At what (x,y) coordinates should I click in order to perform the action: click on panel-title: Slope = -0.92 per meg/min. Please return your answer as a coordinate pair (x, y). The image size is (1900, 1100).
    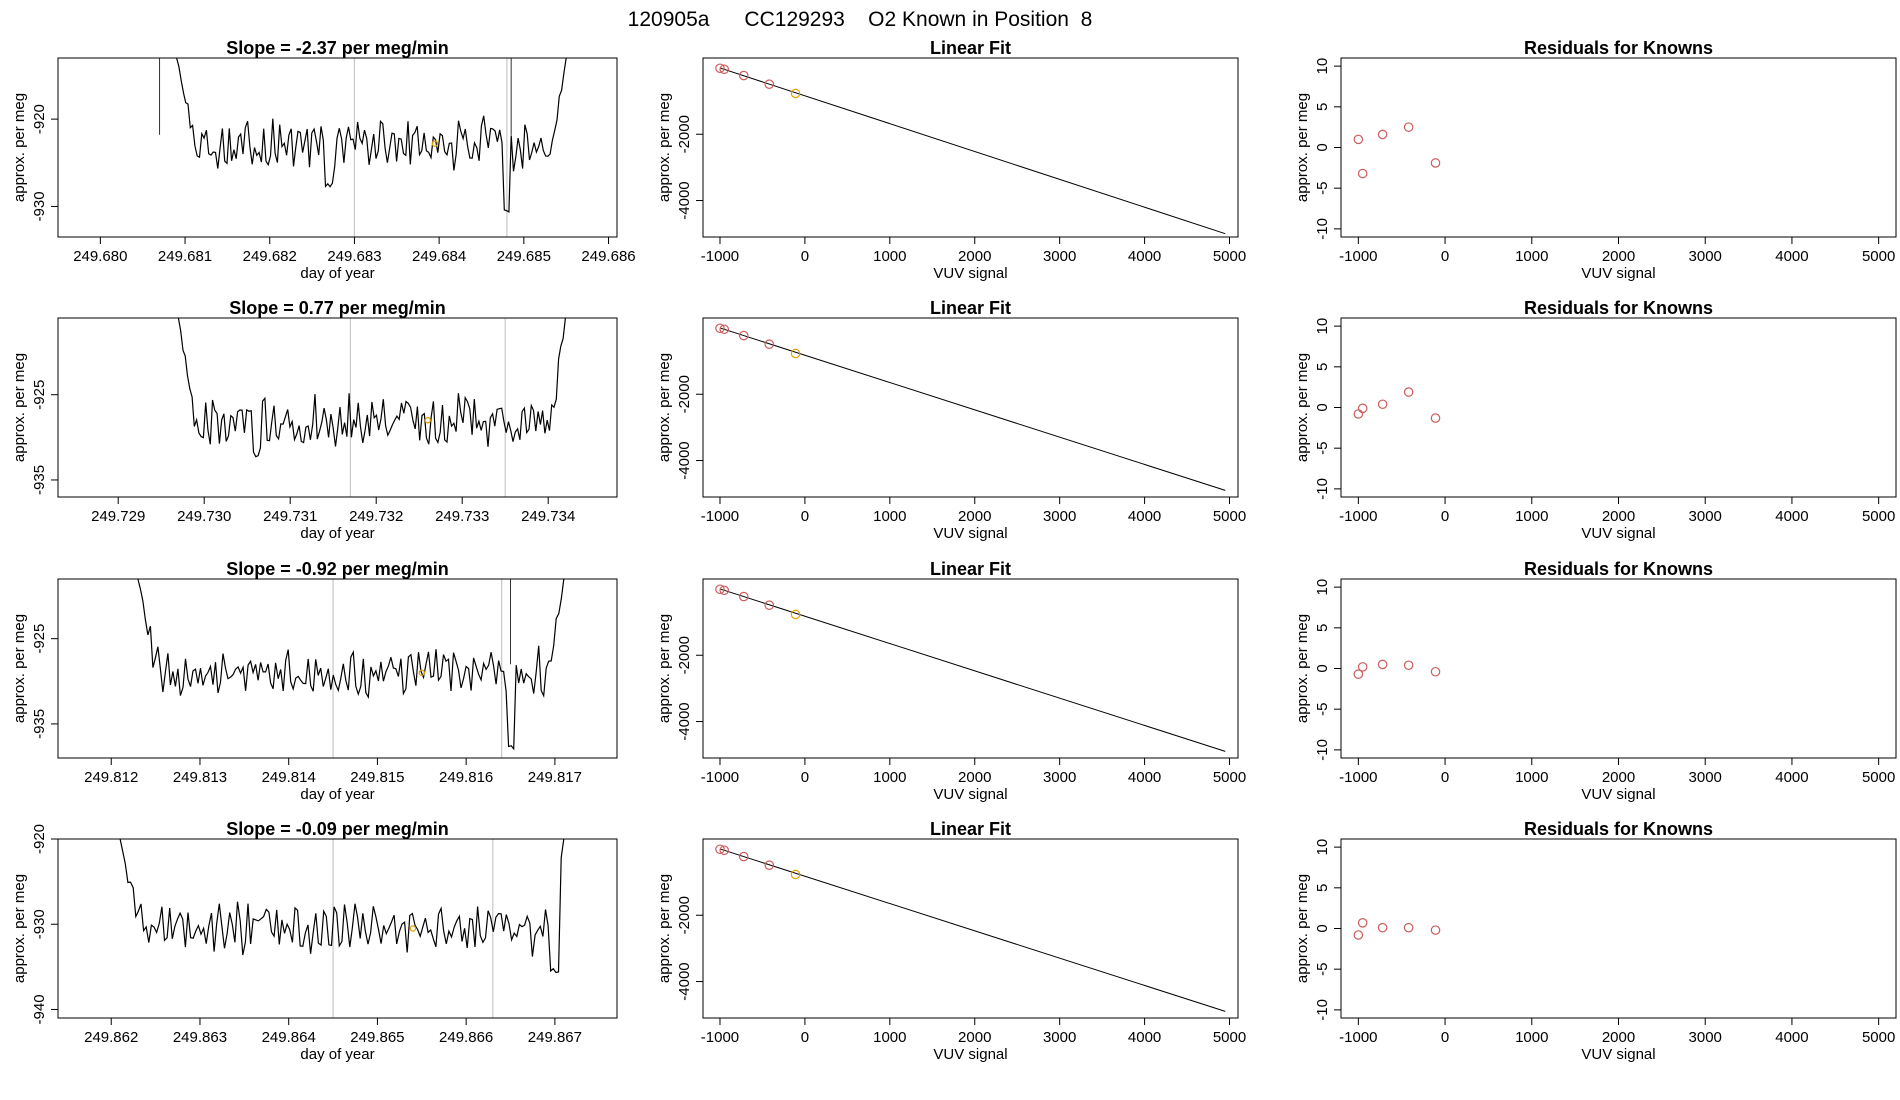
    Looking at the image, I should click on (337, 569).